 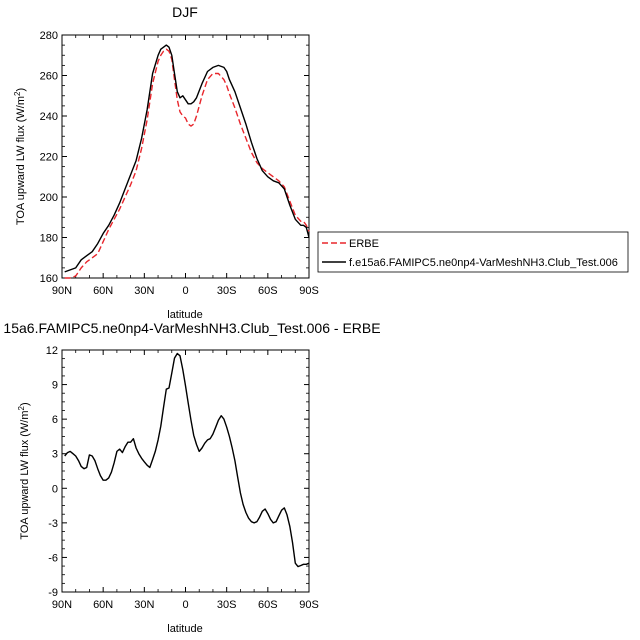 What do you see at coordinates (55, 420) in the screenshot?
I see `y-tick-label: 6` at bounding box center [55, 420].